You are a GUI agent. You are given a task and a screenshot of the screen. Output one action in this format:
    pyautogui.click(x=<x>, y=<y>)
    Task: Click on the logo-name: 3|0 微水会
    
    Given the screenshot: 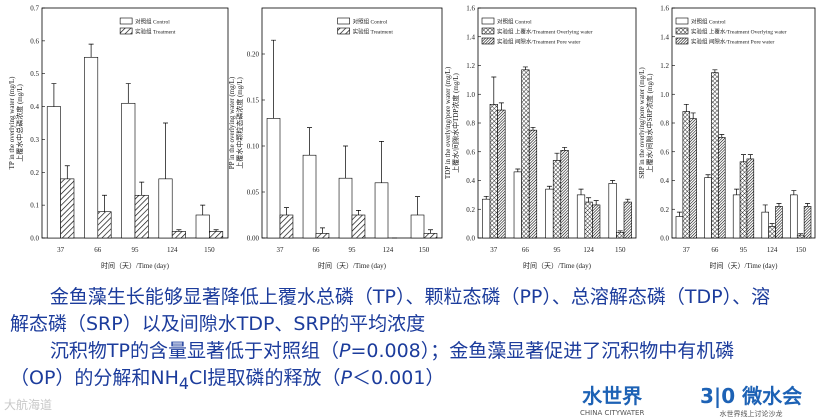 What is the action you would take?
    pyautogui.click(x=751, y=396)
    